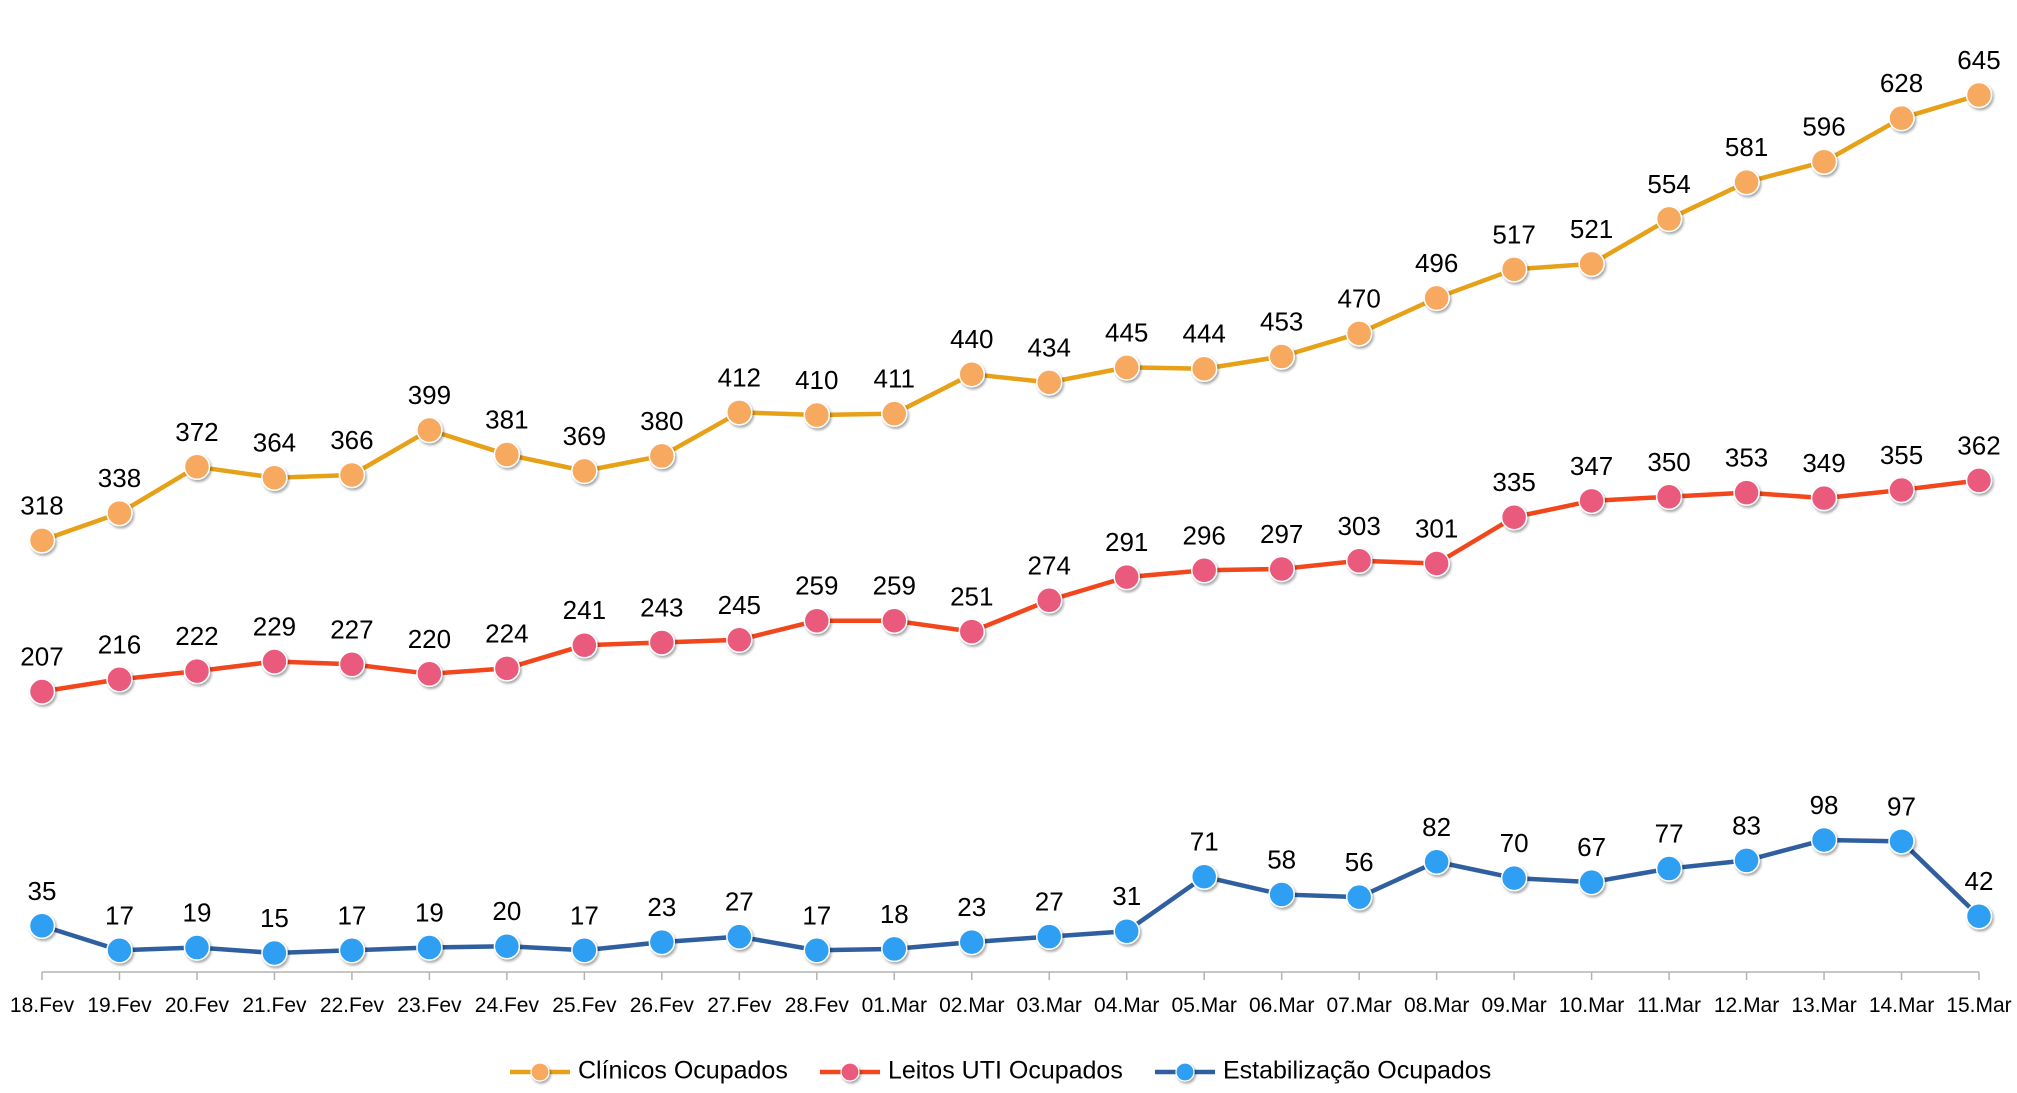  What do you see at coordinates (894, 379) in the screenshot?
I see `data-label: 411` at bounding box center [894, 379].